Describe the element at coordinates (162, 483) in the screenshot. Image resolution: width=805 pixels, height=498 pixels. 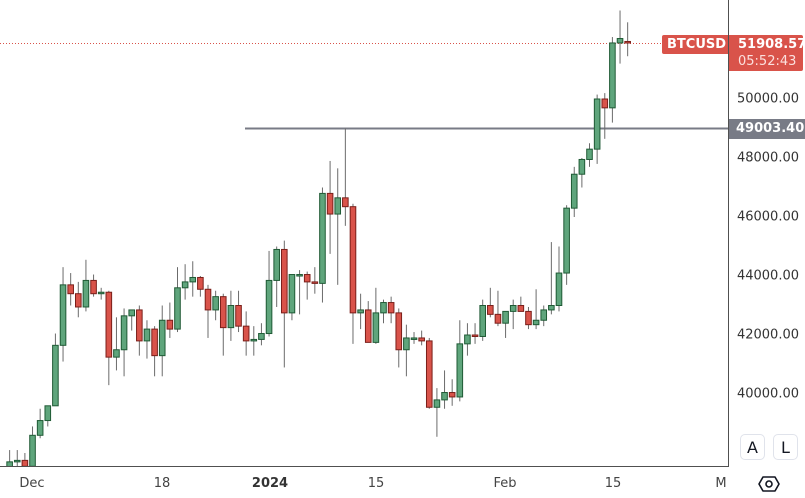
I see `time-tick-label: 18` at that location.